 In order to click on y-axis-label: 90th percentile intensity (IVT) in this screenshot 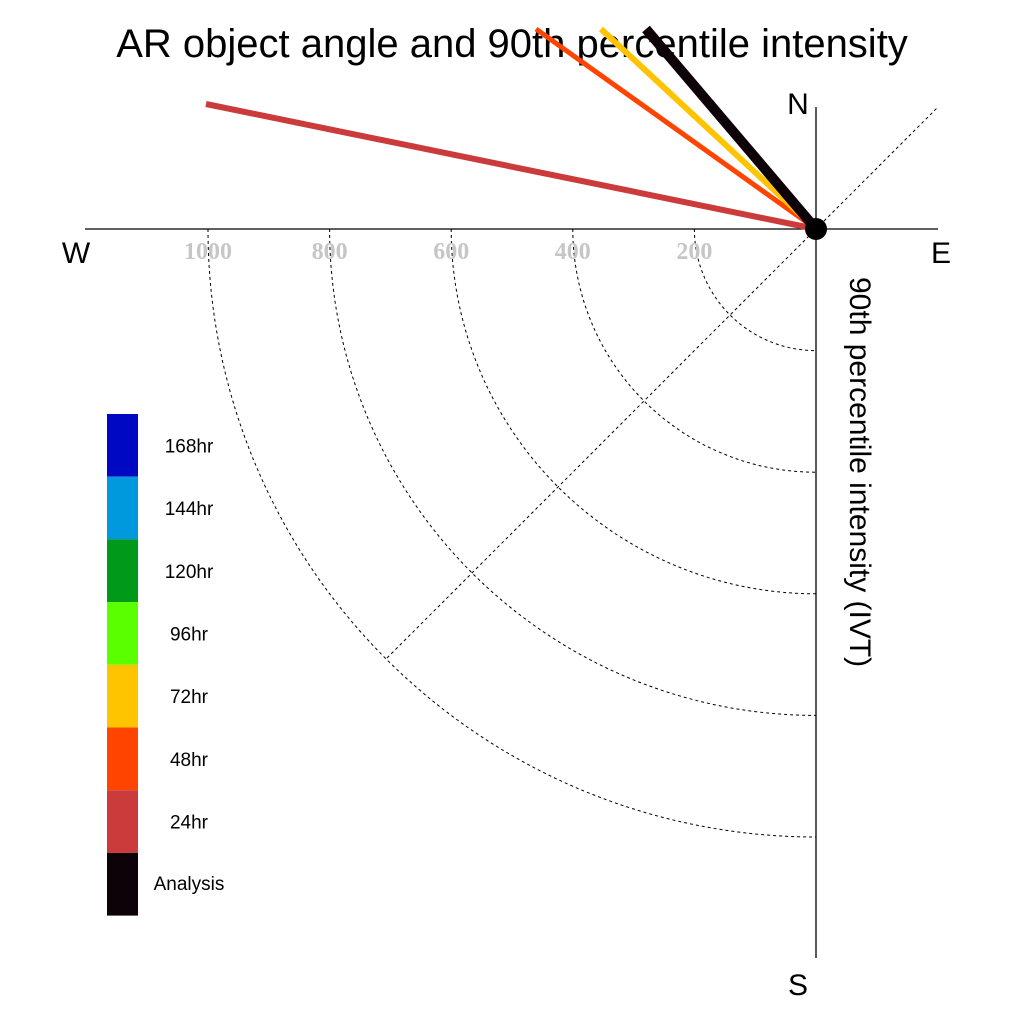, I will do `click(859, 472)`.